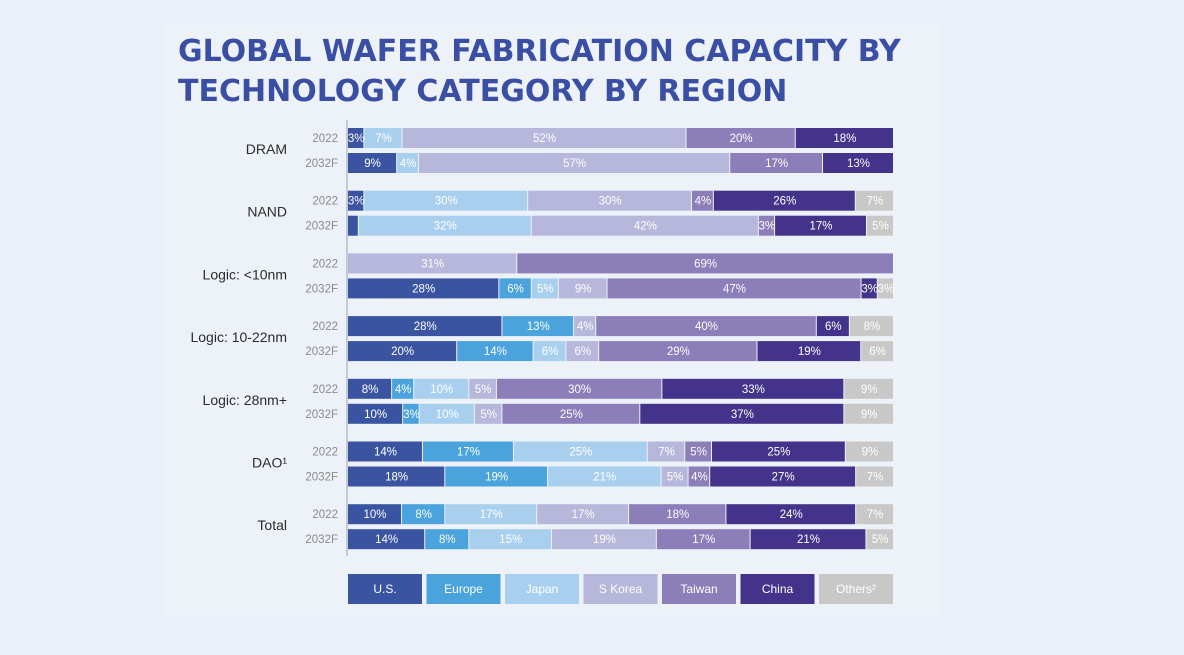  I want to click on legend-swatch-s-korea, so click(620, 589).